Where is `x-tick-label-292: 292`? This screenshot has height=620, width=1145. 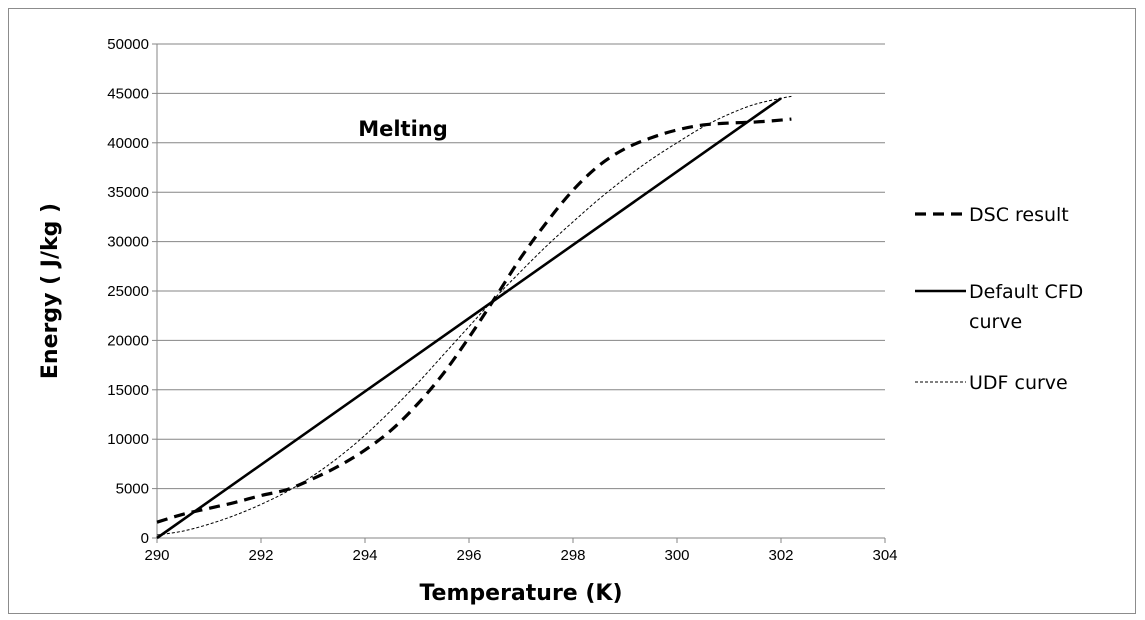
x-tick-label-292: 292 is located at coordinates (260, 555).